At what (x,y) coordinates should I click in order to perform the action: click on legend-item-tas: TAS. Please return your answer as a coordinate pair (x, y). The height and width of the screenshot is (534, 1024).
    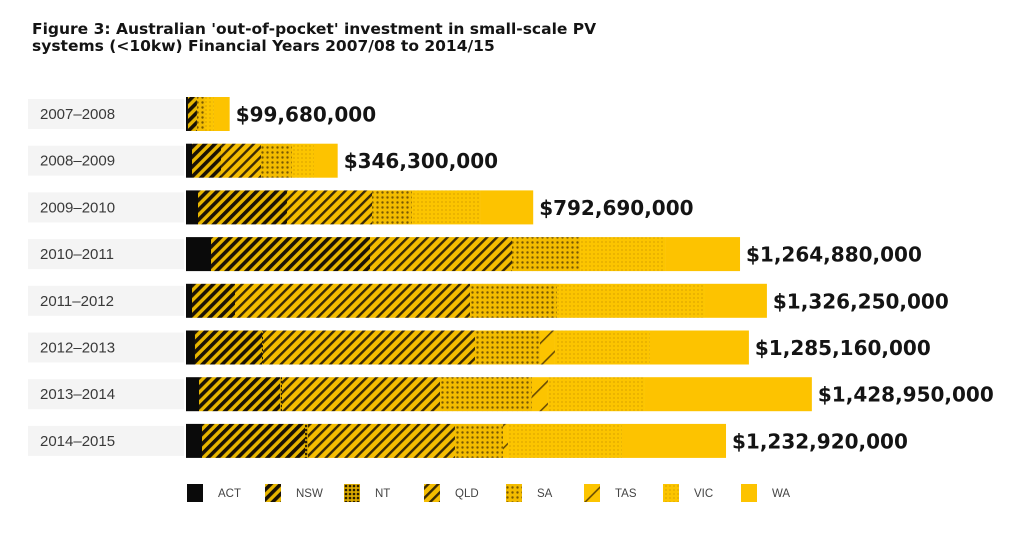
    Looking at the image, I should click on (610, 493).